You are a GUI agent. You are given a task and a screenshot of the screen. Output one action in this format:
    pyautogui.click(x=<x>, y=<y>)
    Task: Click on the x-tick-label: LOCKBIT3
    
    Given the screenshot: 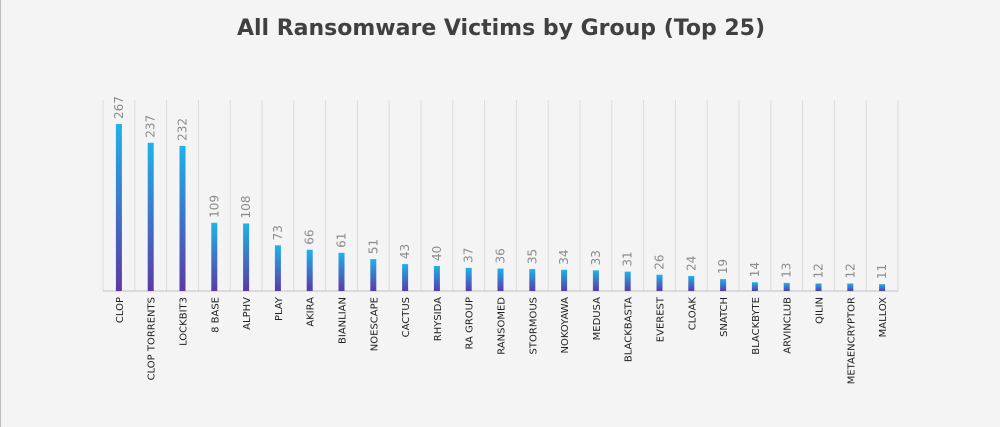 What is the action you would take?
    pyautogui.click(x=184, y=321)
    